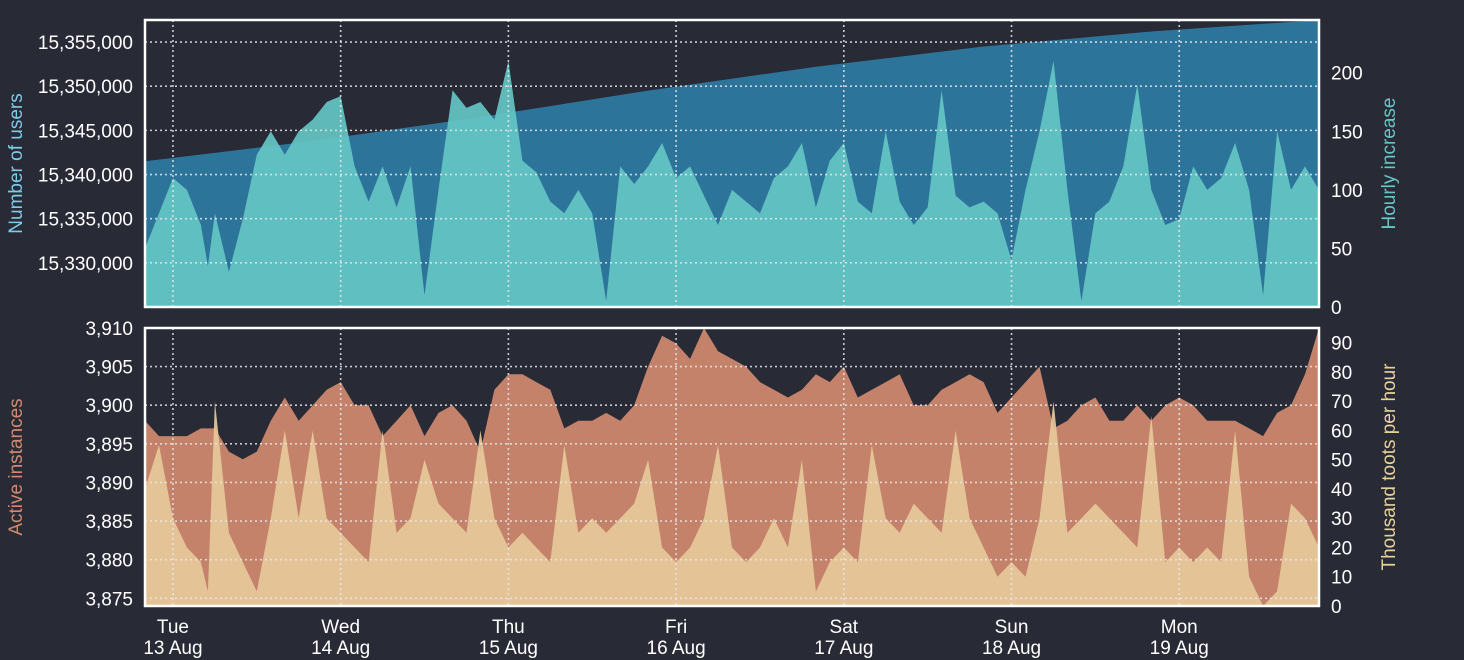 The height and width of the screenshot is (660, 1464). Describe the element at coordinates (1341, 373) in the screenshot. I see `y-tick-right: 80` at that location.